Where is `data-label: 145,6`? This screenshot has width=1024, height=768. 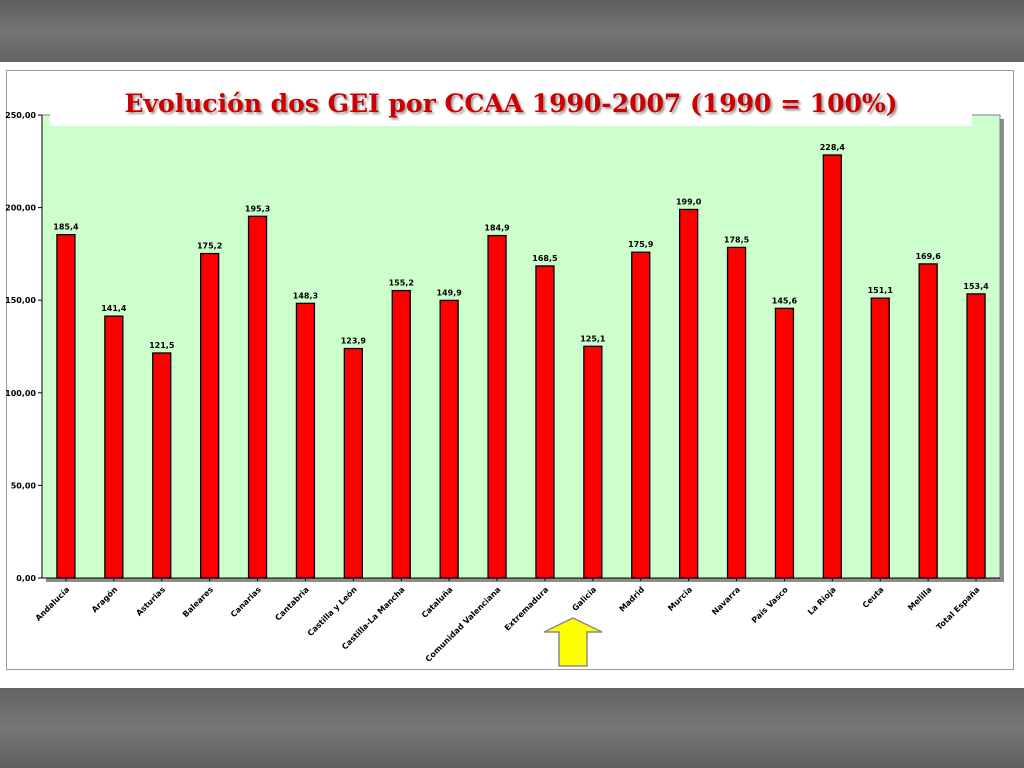 data-label: 145,6 is located at coordinates (785, 300).